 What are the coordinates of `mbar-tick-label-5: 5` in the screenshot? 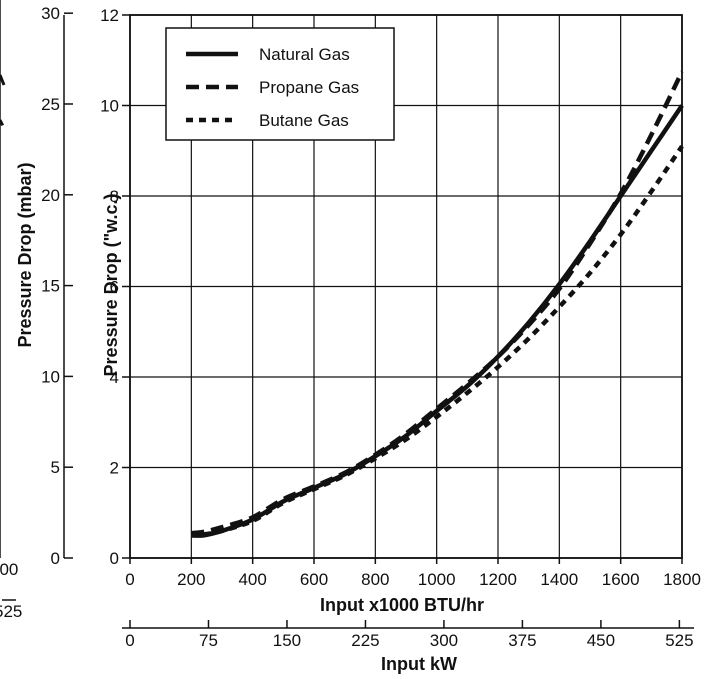 It's located at (55, 467).